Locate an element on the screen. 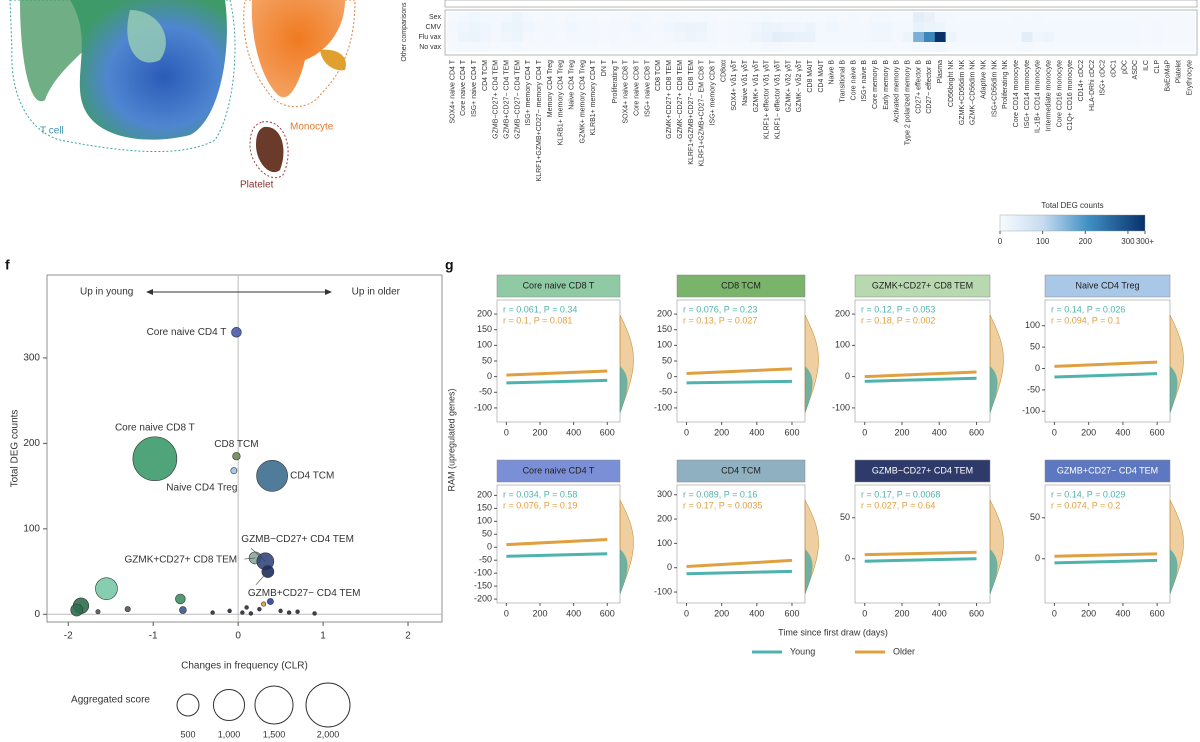  heatmap-column-label: Adaptive NK is located at coordinates (983, 79).